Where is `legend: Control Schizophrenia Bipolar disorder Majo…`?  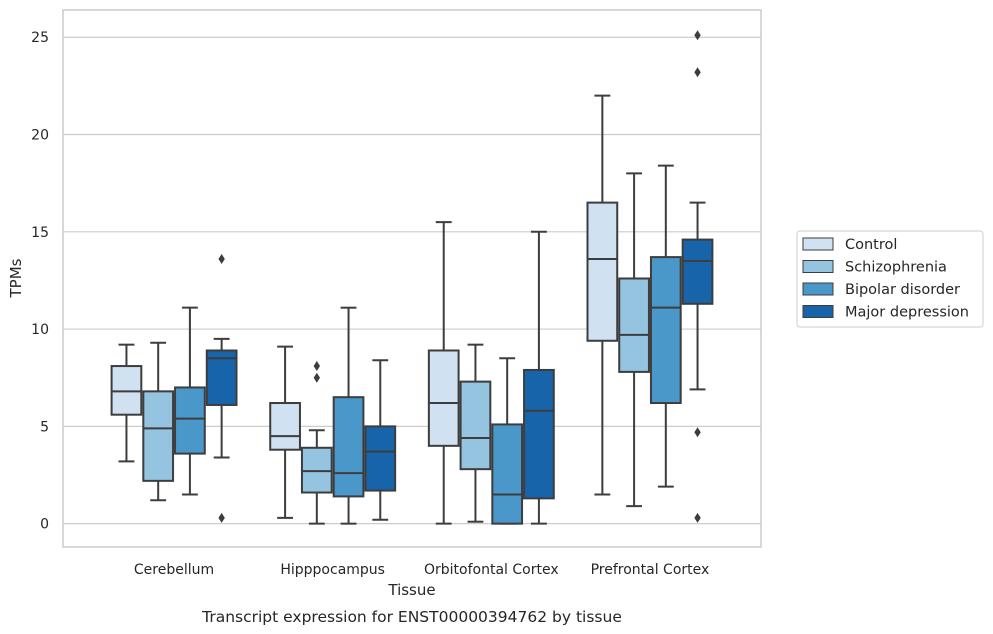 legend: Control Schizophrenia Bipolar disorder Majo… is located at coordinates (890, 279).